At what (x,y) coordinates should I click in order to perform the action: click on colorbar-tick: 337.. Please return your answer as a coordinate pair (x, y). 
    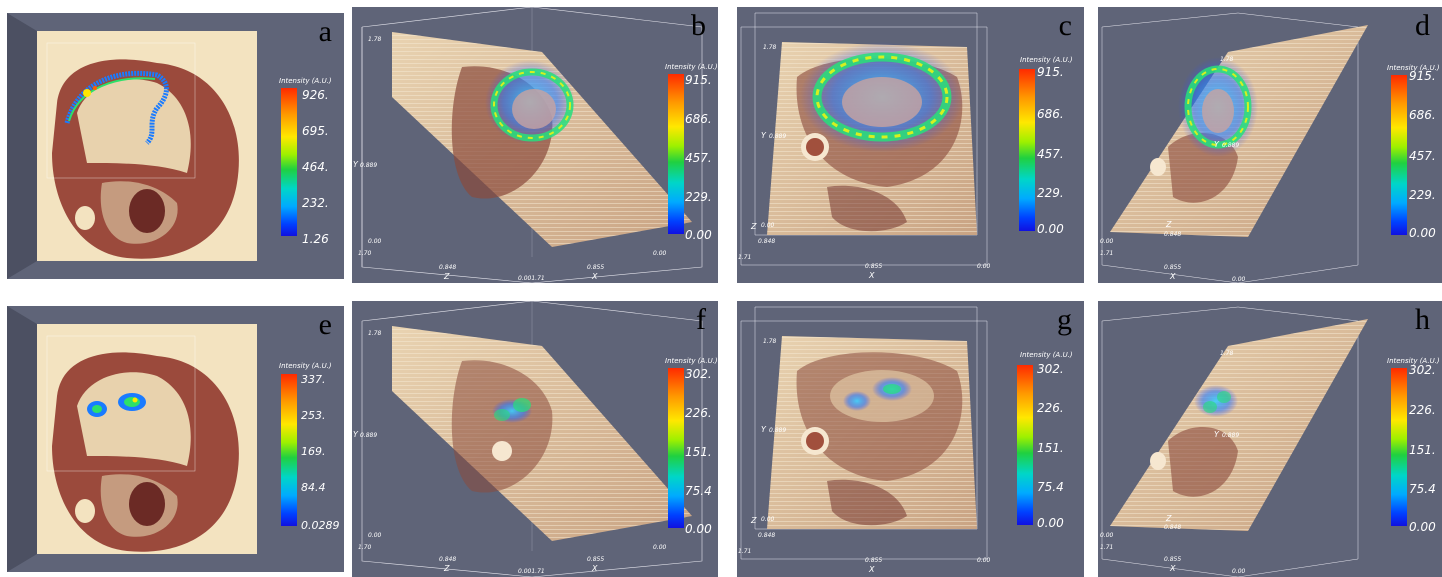
    Looking at the image, I should click on (313, 379).